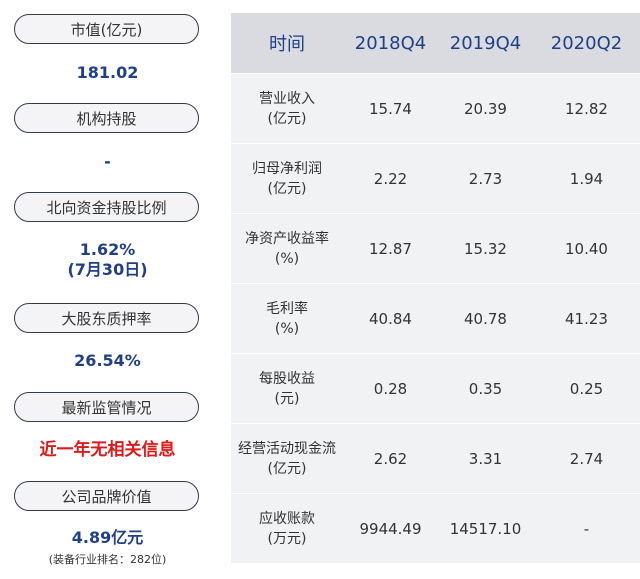  I want to click on row-label: 净资产收益率 (%), so click(287, 248).